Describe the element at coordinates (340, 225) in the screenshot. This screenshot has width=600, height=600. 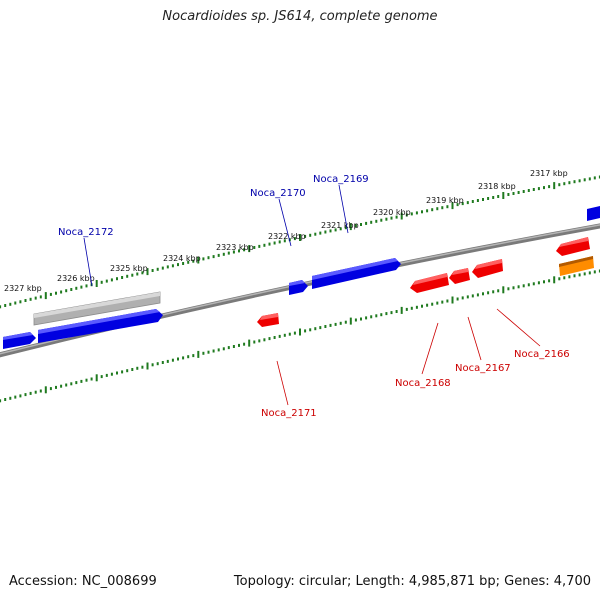
I see `tick-label: 2321 kbp` at that location.